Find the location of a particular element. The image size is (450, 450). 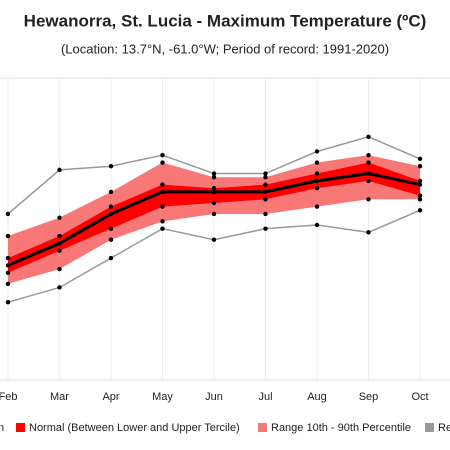

x-tick-label: Aug is located at coordinates (317, 397).